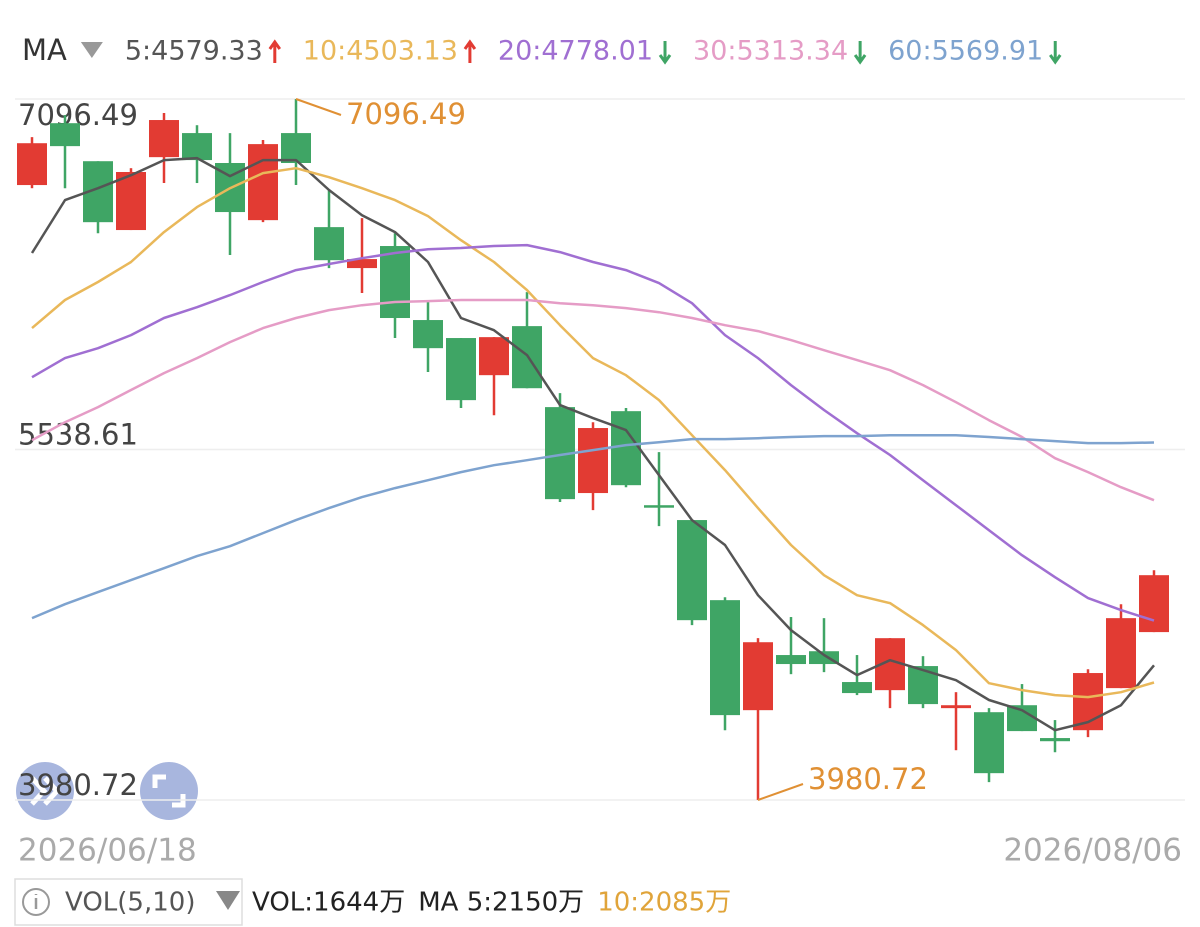  I want to click on indicator-label: MA, so click(44, 50).